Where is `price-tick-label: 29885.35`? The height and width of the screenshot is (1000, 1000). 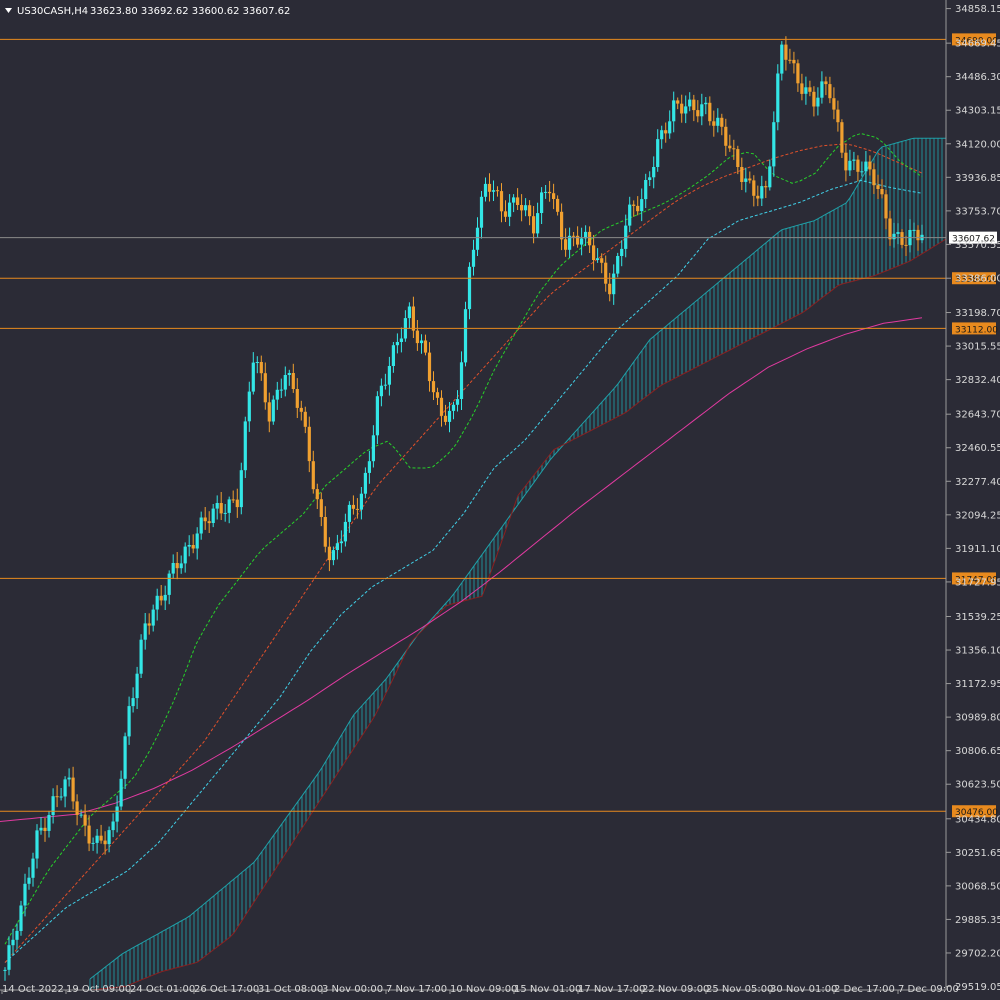 price-tick-label: 29885.35 is located at coordinates (977, 920).